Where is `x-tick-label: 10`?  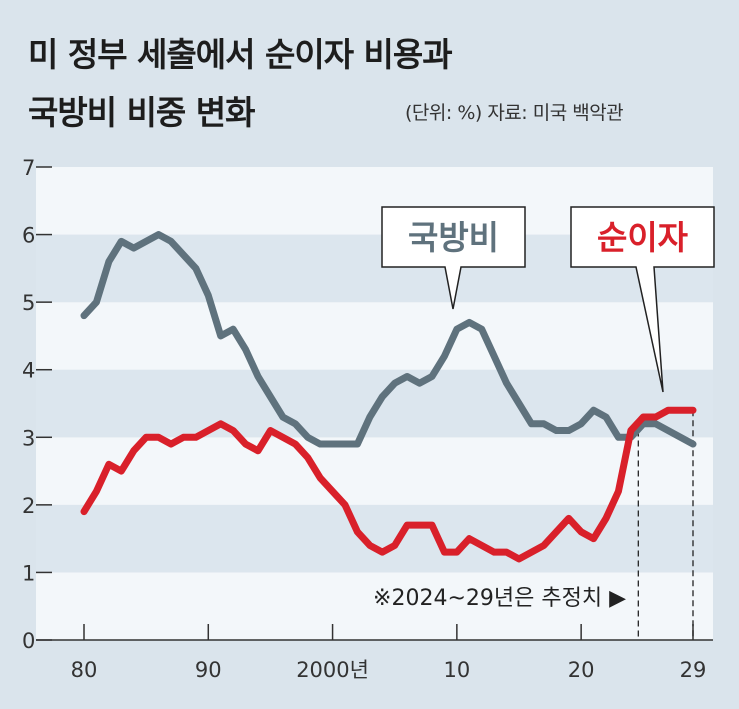 x-tick-label: 10 is located at coordinates (456, 670).